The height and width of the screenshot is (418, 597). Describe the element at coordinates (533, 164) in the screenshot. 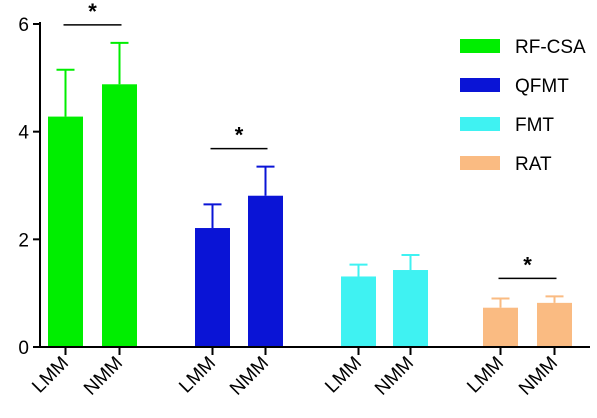

I see `legend-label-rat: RAT` at that location.